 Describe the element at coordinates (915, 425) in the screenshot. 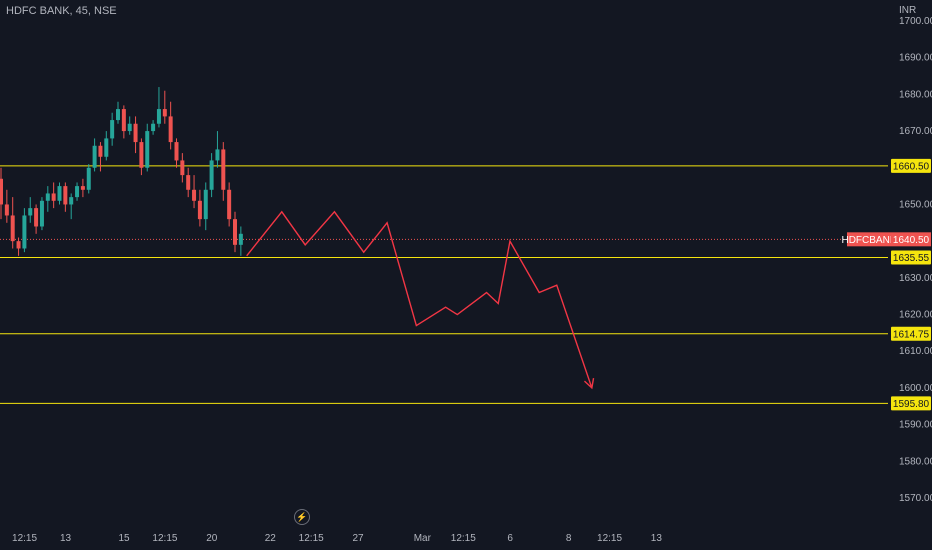

I see `y-tick-label: 1590.00` at that location.